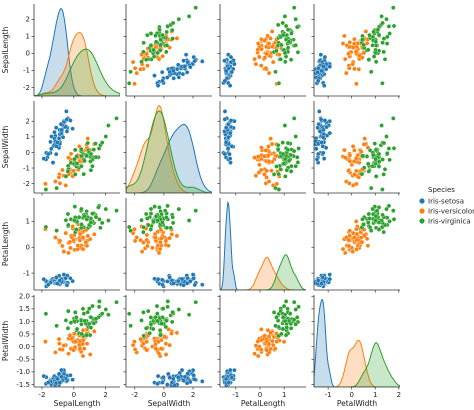 This screenshot has width=474, height=410. What do you see at coordinates (26, 184) in the screenshot?
I see `y-tick-label: -2` at bounding box center [26, 184].